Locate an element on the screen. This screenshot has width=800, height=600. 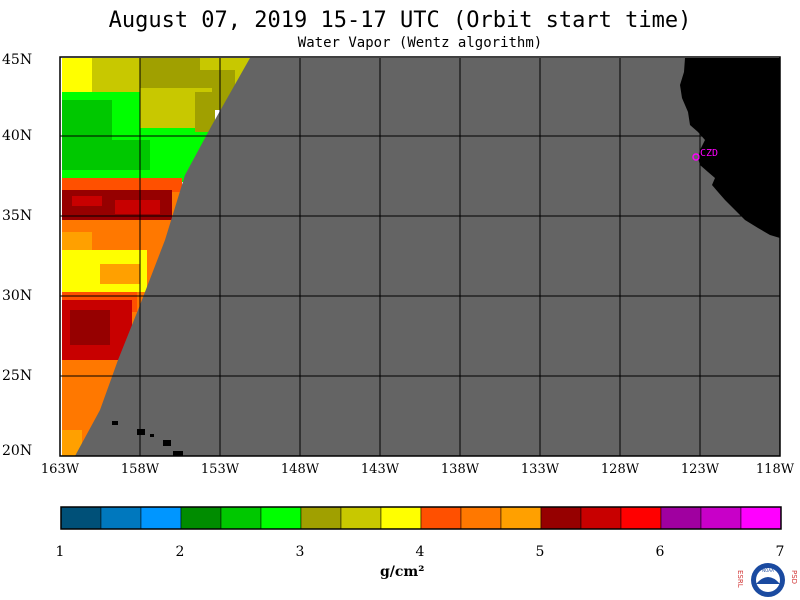
north-america-land is located at coordinates (730, 148).